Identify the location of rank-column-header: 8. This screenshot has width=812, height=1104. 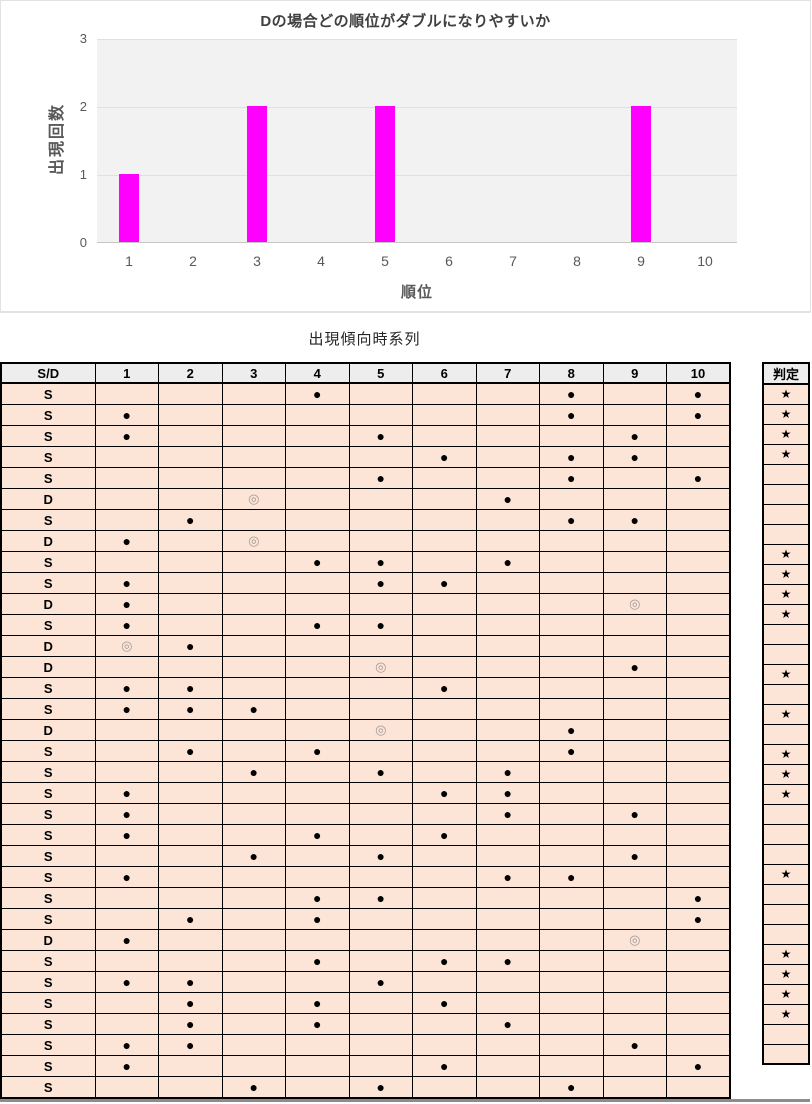
(571, 373).